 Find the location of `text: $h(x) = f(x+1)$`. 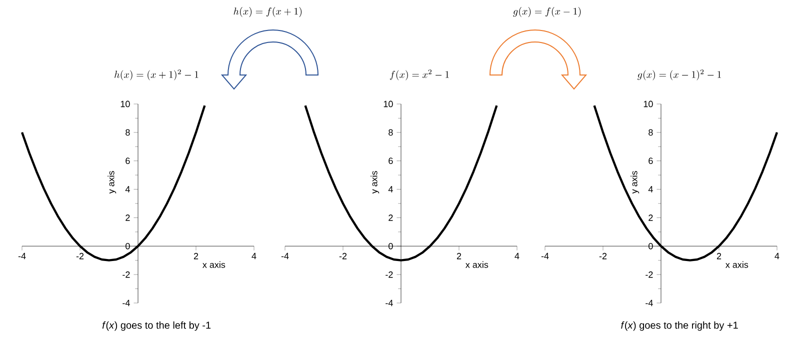

text: $h(x) = f(x+1)$ is located at coordinates (268, 12).